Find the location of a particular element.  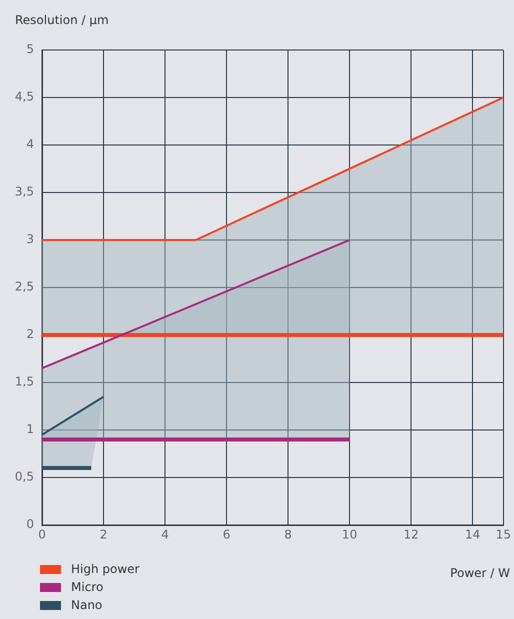

y-tick-label: 1,5 is located at coordinates (24, 381).